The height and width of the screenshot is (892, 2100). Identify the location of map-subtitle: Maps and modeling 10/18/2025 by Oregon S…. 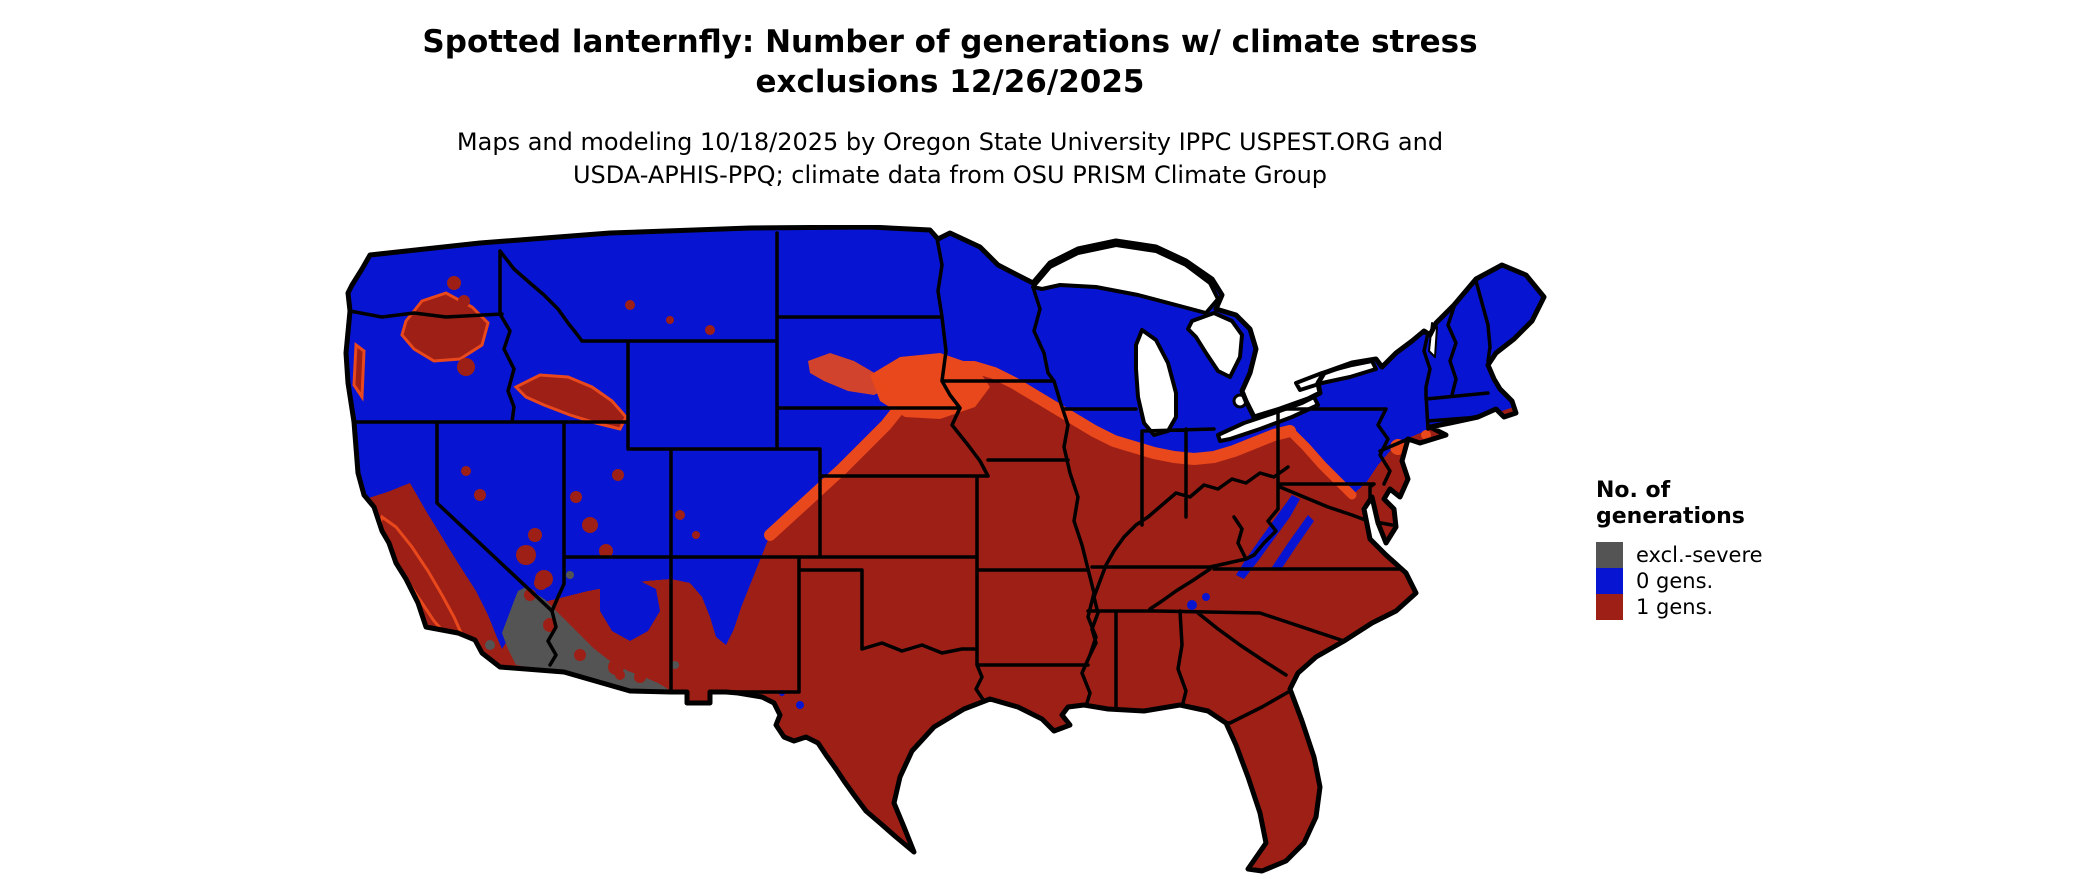
(950, 159).